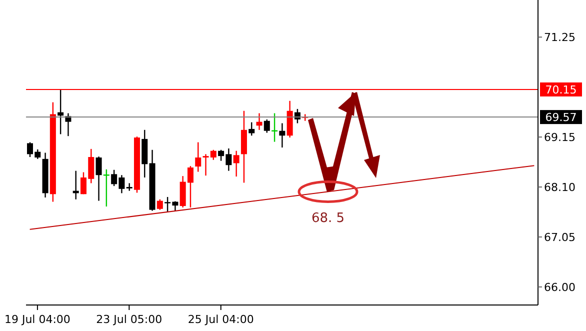 This screenshot has width=586, height=331. What do you see at coordinates (560, 137) in the screenshot?
I see `y-tick-label: 69.15` at bounding box center [560, 137].